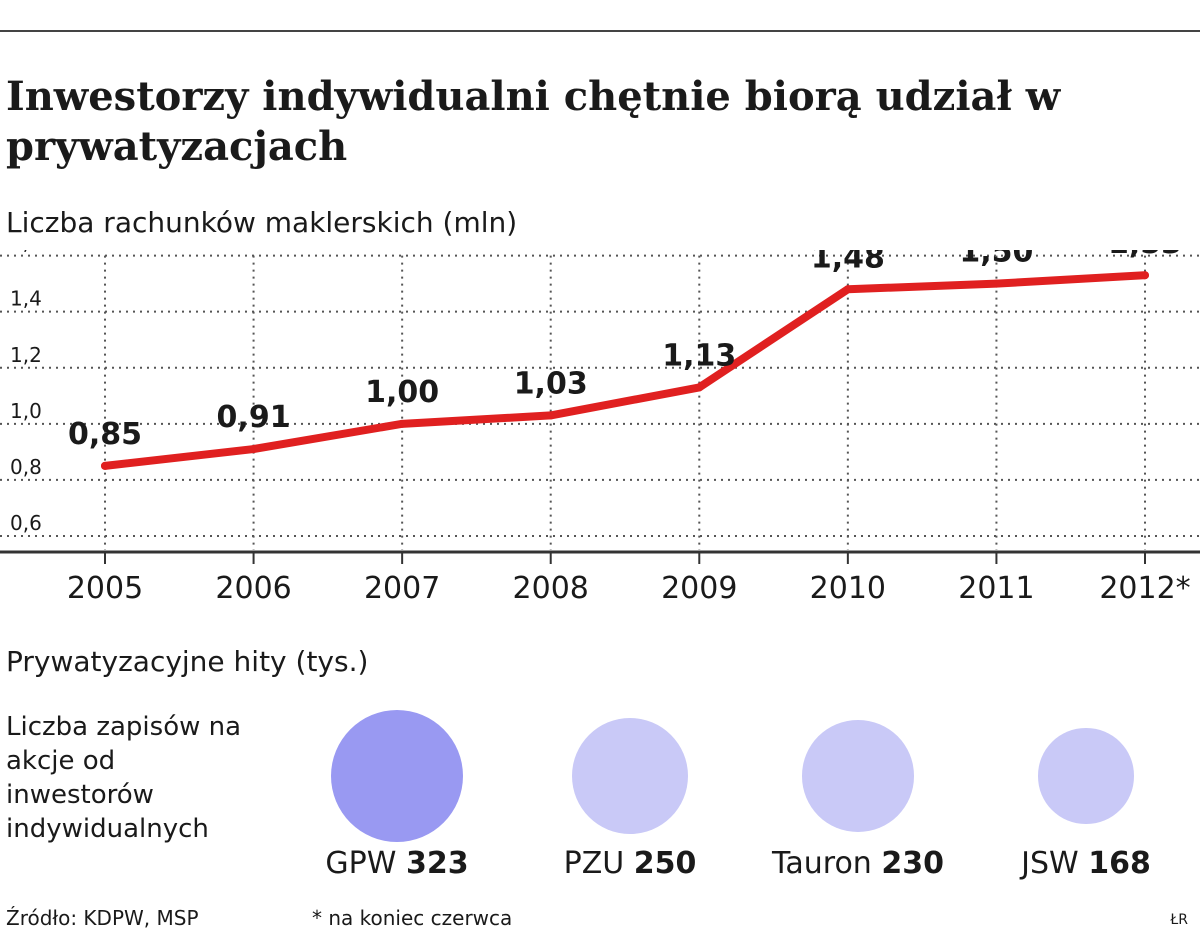 This screenshot has height=945, width=1200. Describe the element at coordinates (26, 355) in the screenshot. I see `y-tick-label: 1,2` at that location.